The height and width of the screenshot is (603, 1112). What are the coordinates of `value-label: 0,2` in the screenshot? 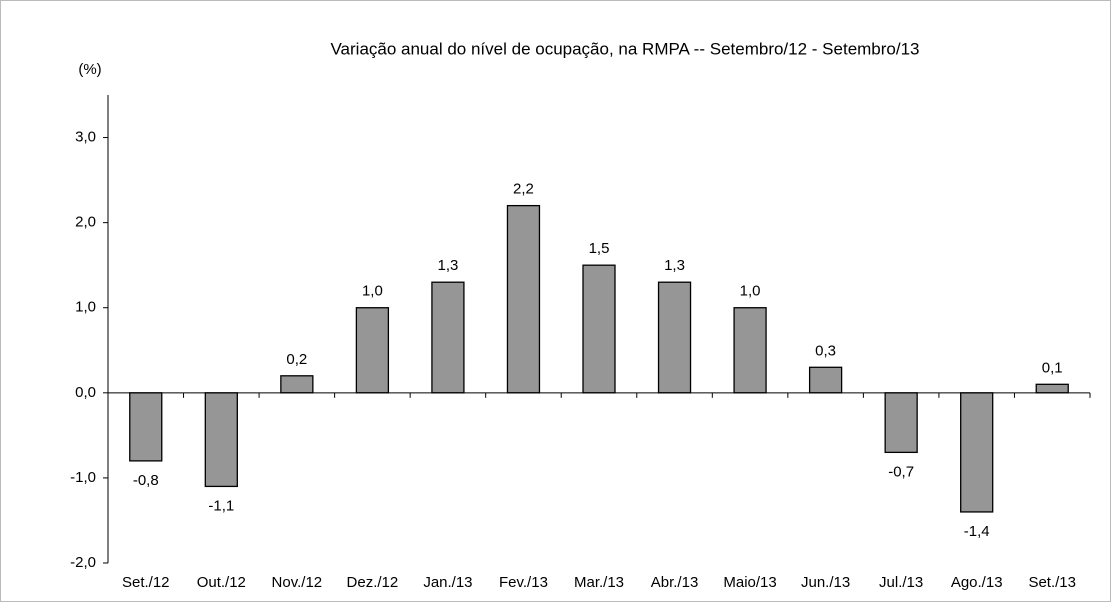 It's located at (296, 359).